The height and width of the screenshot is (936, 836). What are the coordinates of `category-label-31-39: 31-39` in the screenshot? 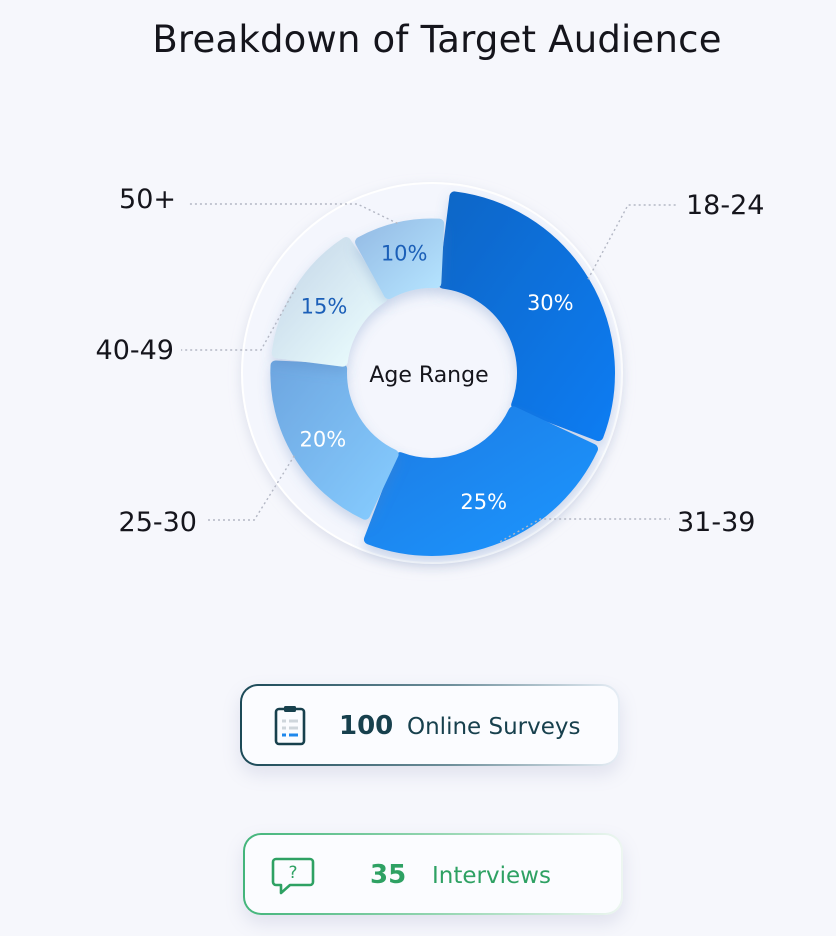 It's located at (716, 522).